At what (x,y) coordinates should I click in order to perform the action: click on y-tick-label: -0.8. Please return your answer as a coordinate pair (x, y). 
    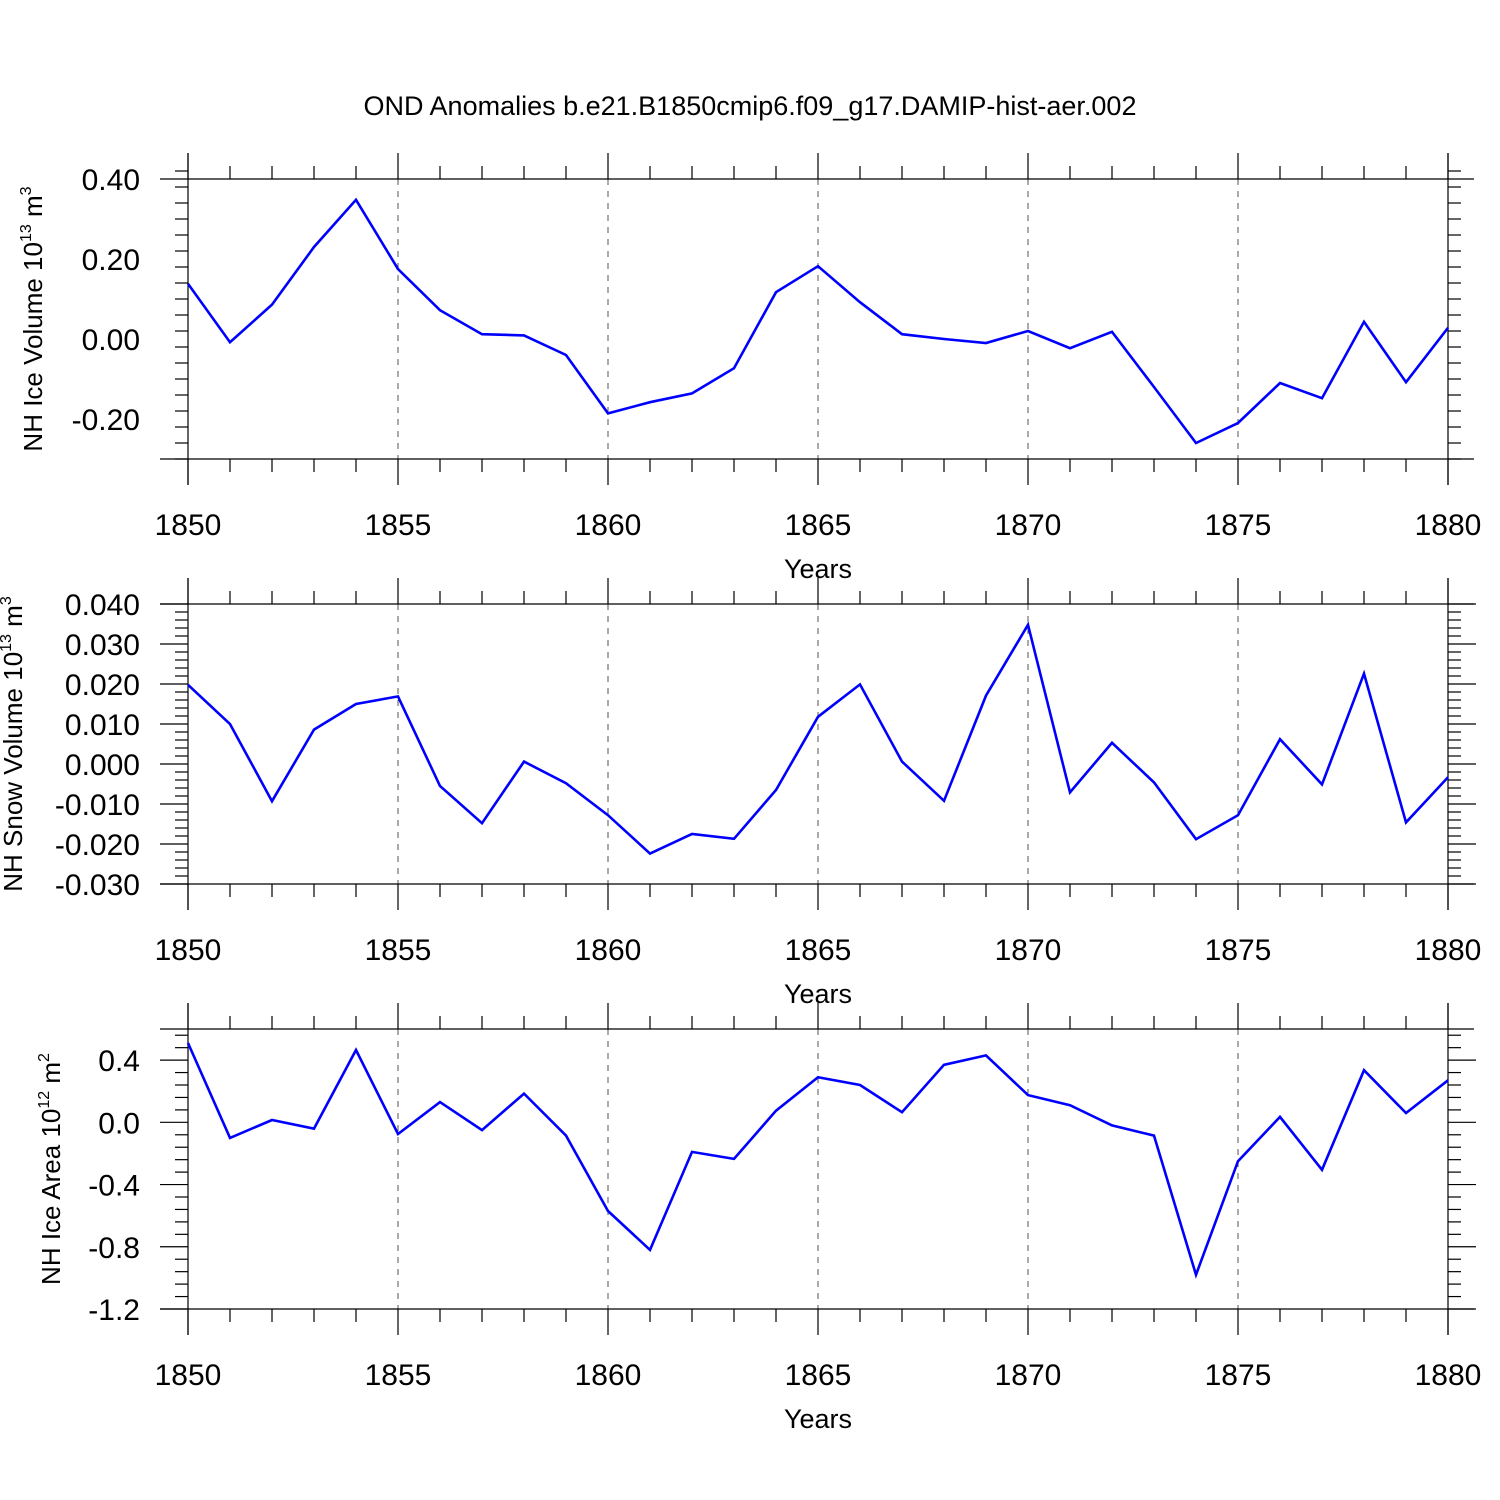
    Looking at the image, I should click on (114, 1248).